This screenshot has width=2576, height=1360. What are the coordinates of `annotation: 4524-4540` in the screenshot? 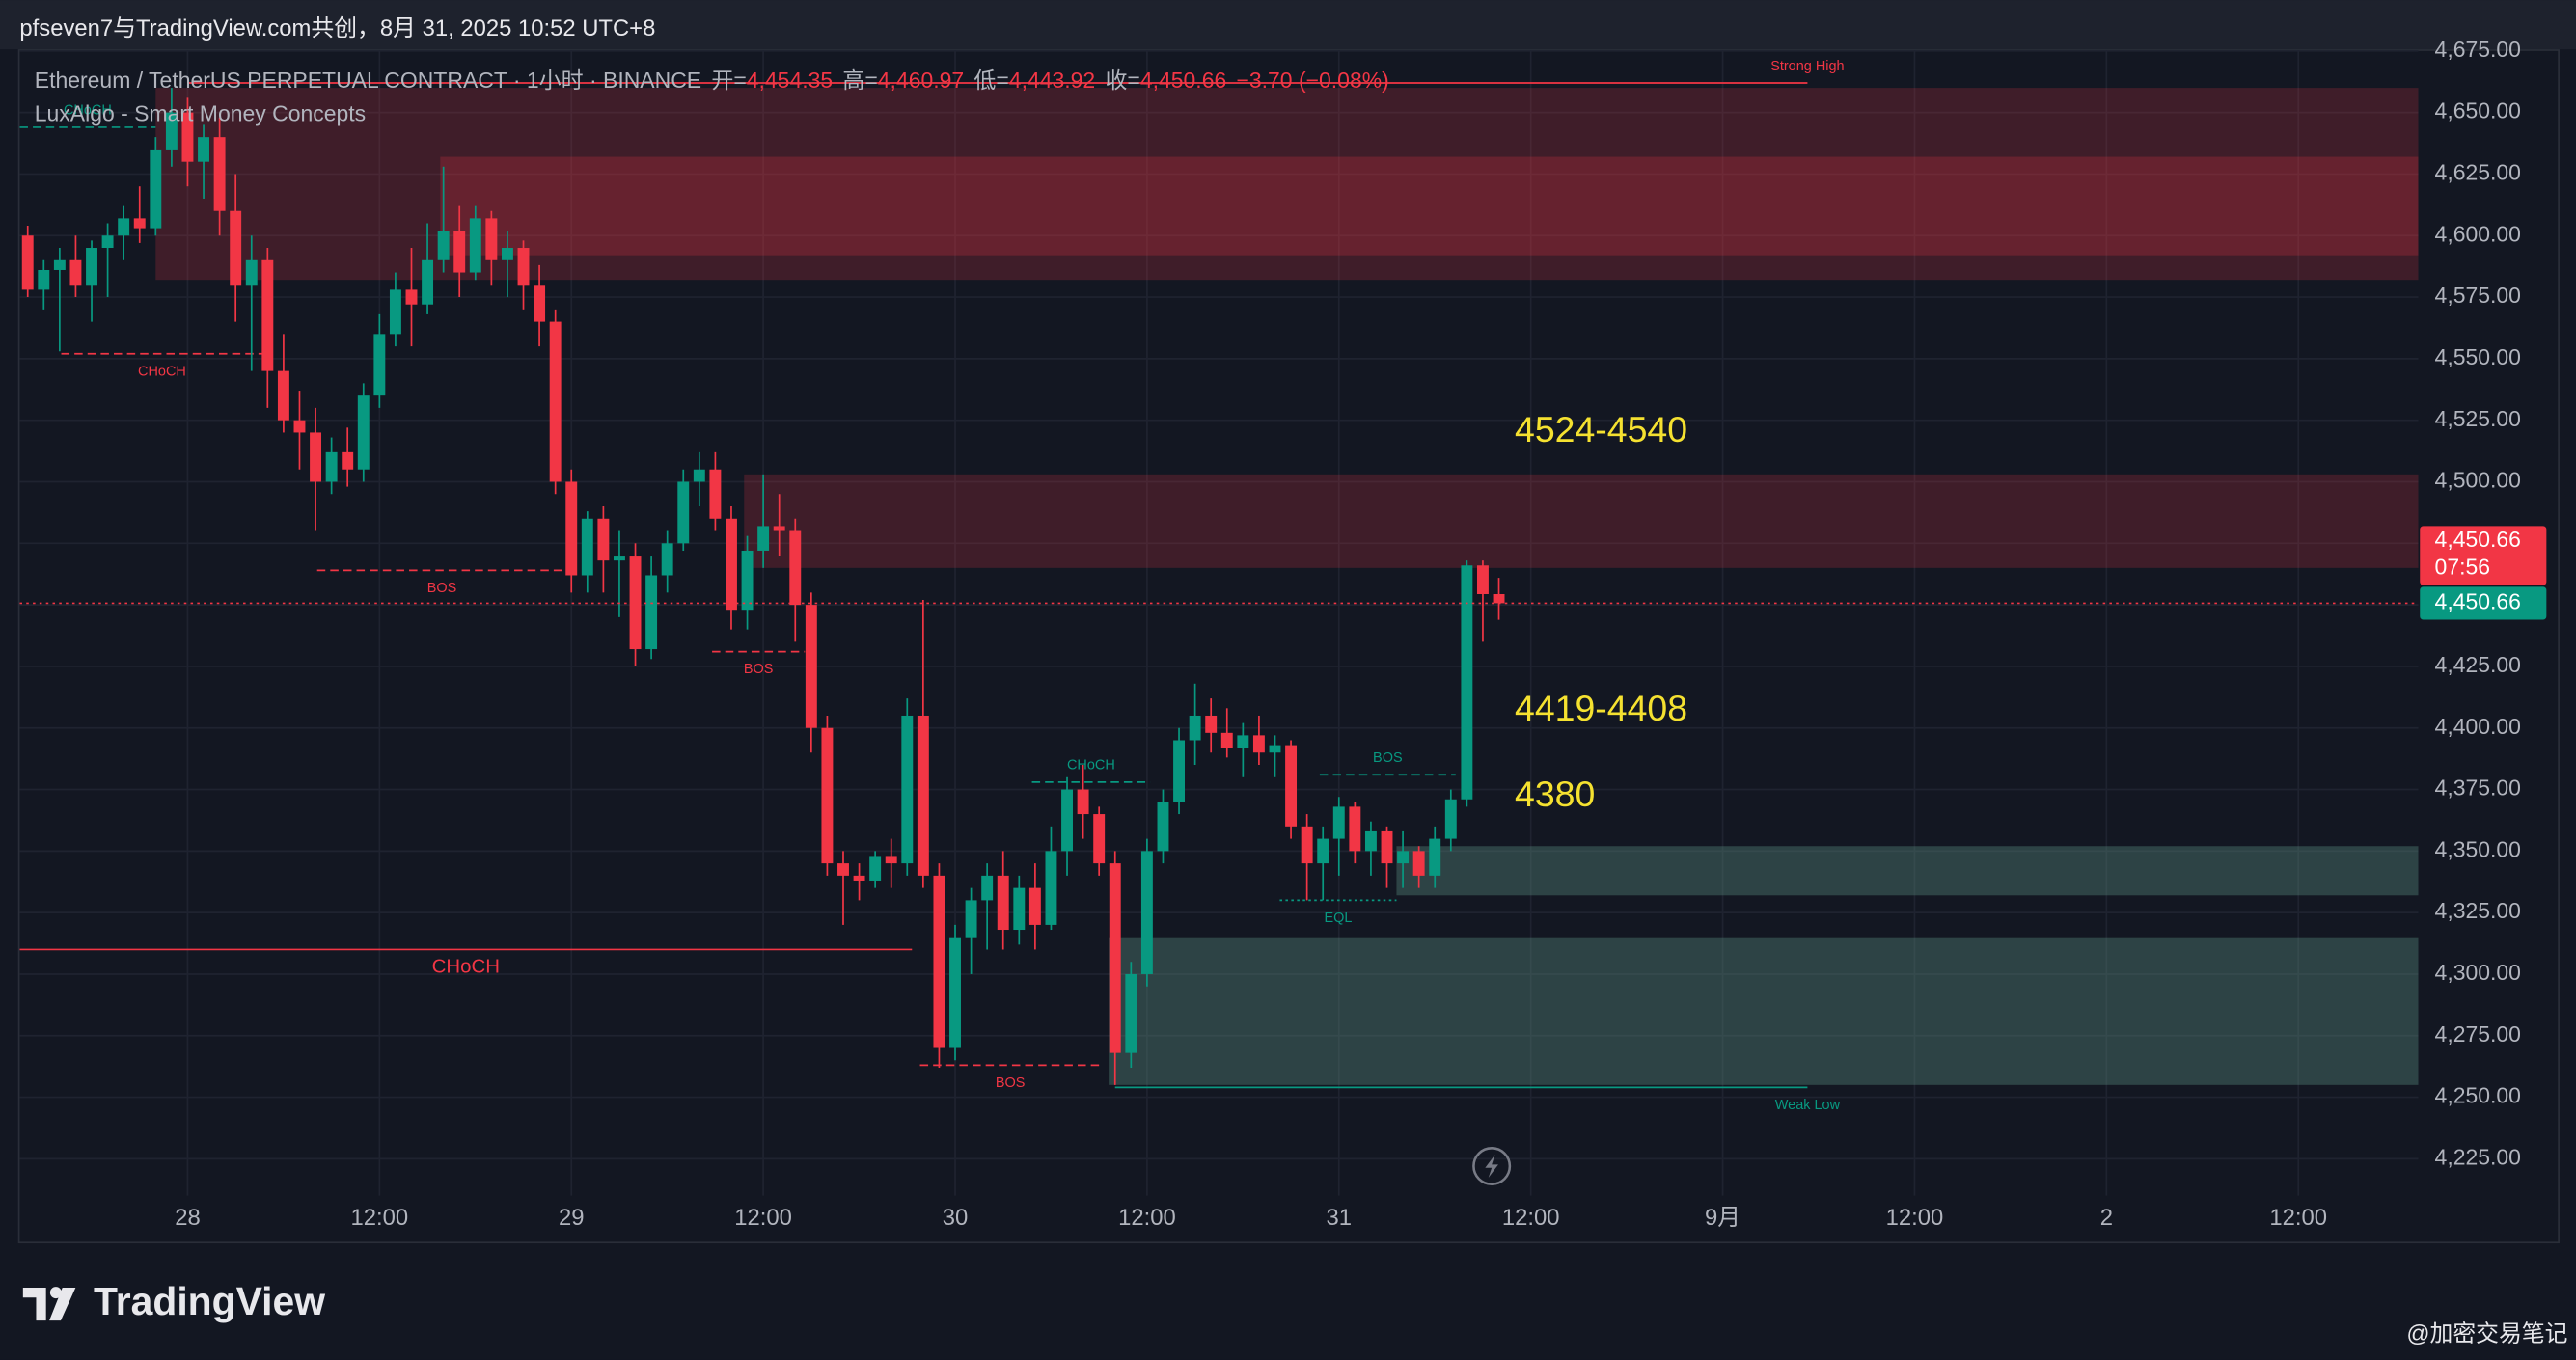 It's located at (1601, 429).